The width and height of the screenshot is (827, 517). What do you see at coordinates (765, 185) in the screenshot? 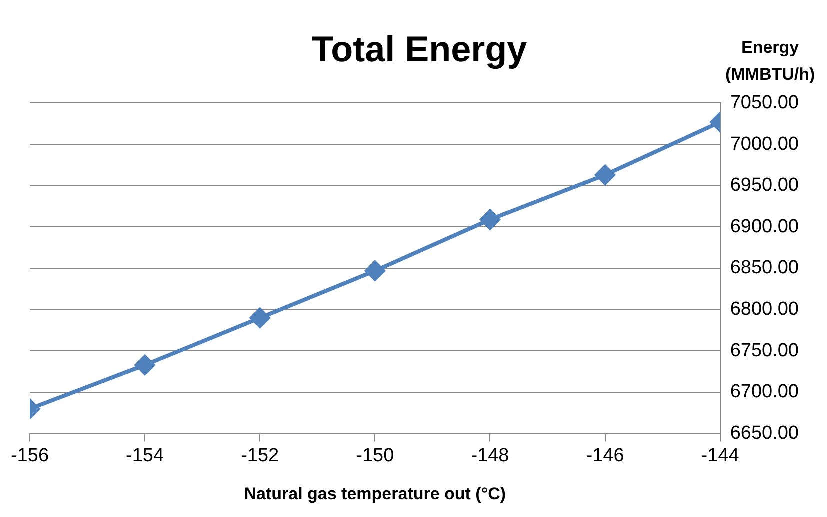
I see `y-tick-label: 6950.00` at bounding box center [765, 185].